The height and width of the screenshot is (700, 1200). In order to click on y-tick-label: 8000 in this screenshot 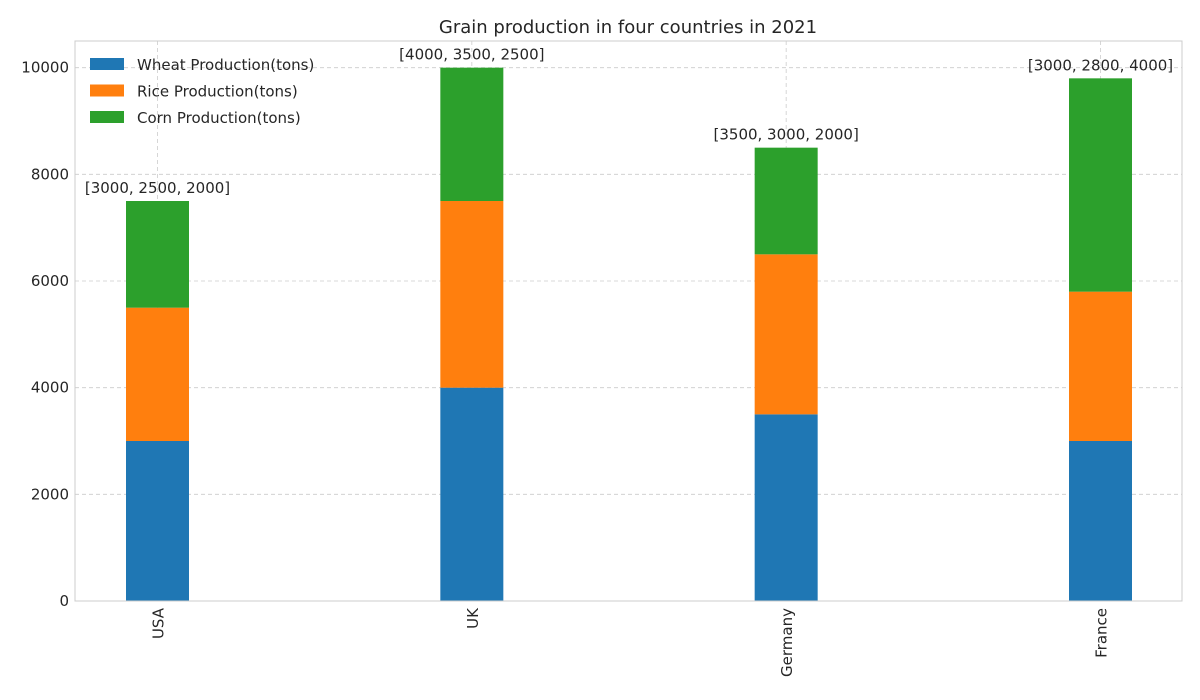, I will do `click(50, 174)`.